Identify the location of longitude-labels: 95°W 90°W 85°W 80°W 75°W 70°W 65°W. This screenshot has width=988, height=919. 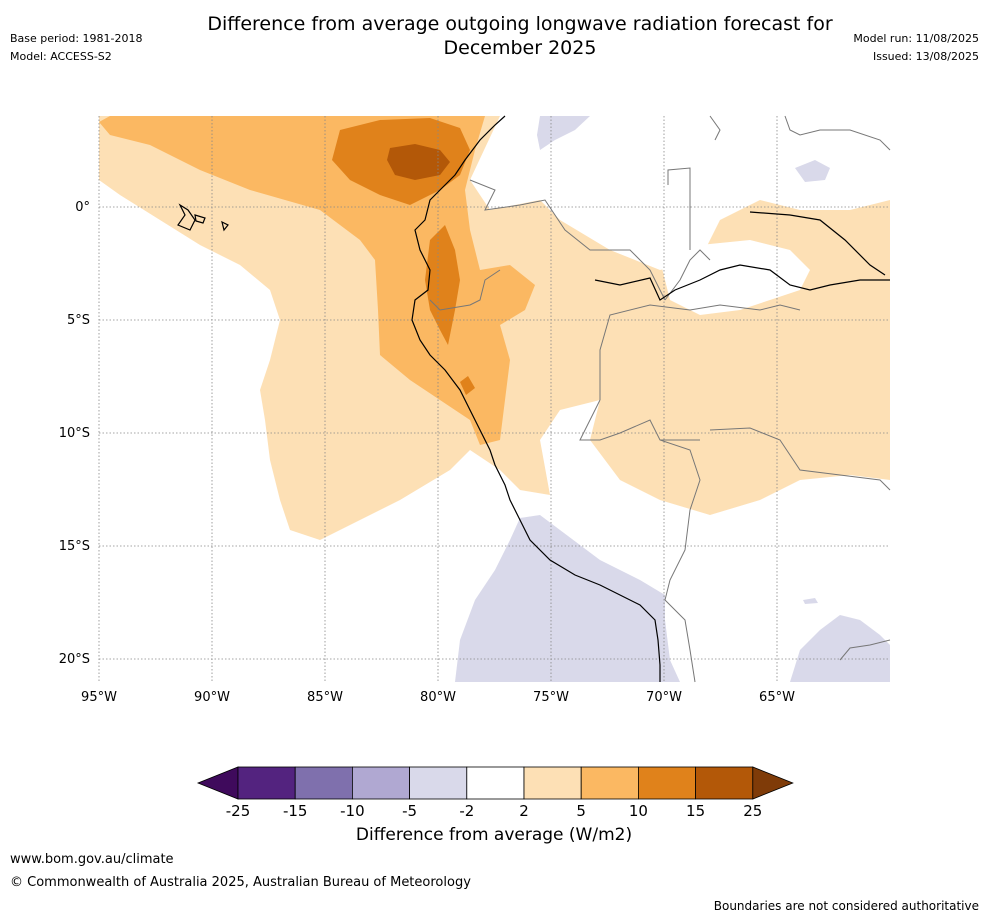
(438, 697).